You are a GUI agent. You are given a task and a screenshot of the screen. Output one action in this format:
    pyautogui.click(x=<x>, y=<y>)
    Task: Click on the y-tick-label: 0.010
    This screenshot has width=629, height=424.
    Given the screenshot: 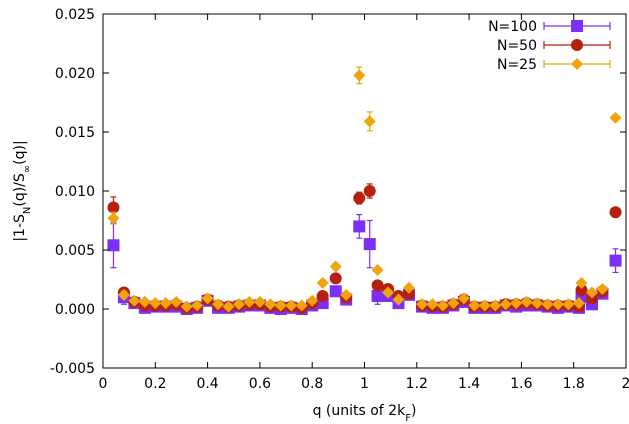 What is the action you would take?
    pyautogui.click(x=75, y=192)
    